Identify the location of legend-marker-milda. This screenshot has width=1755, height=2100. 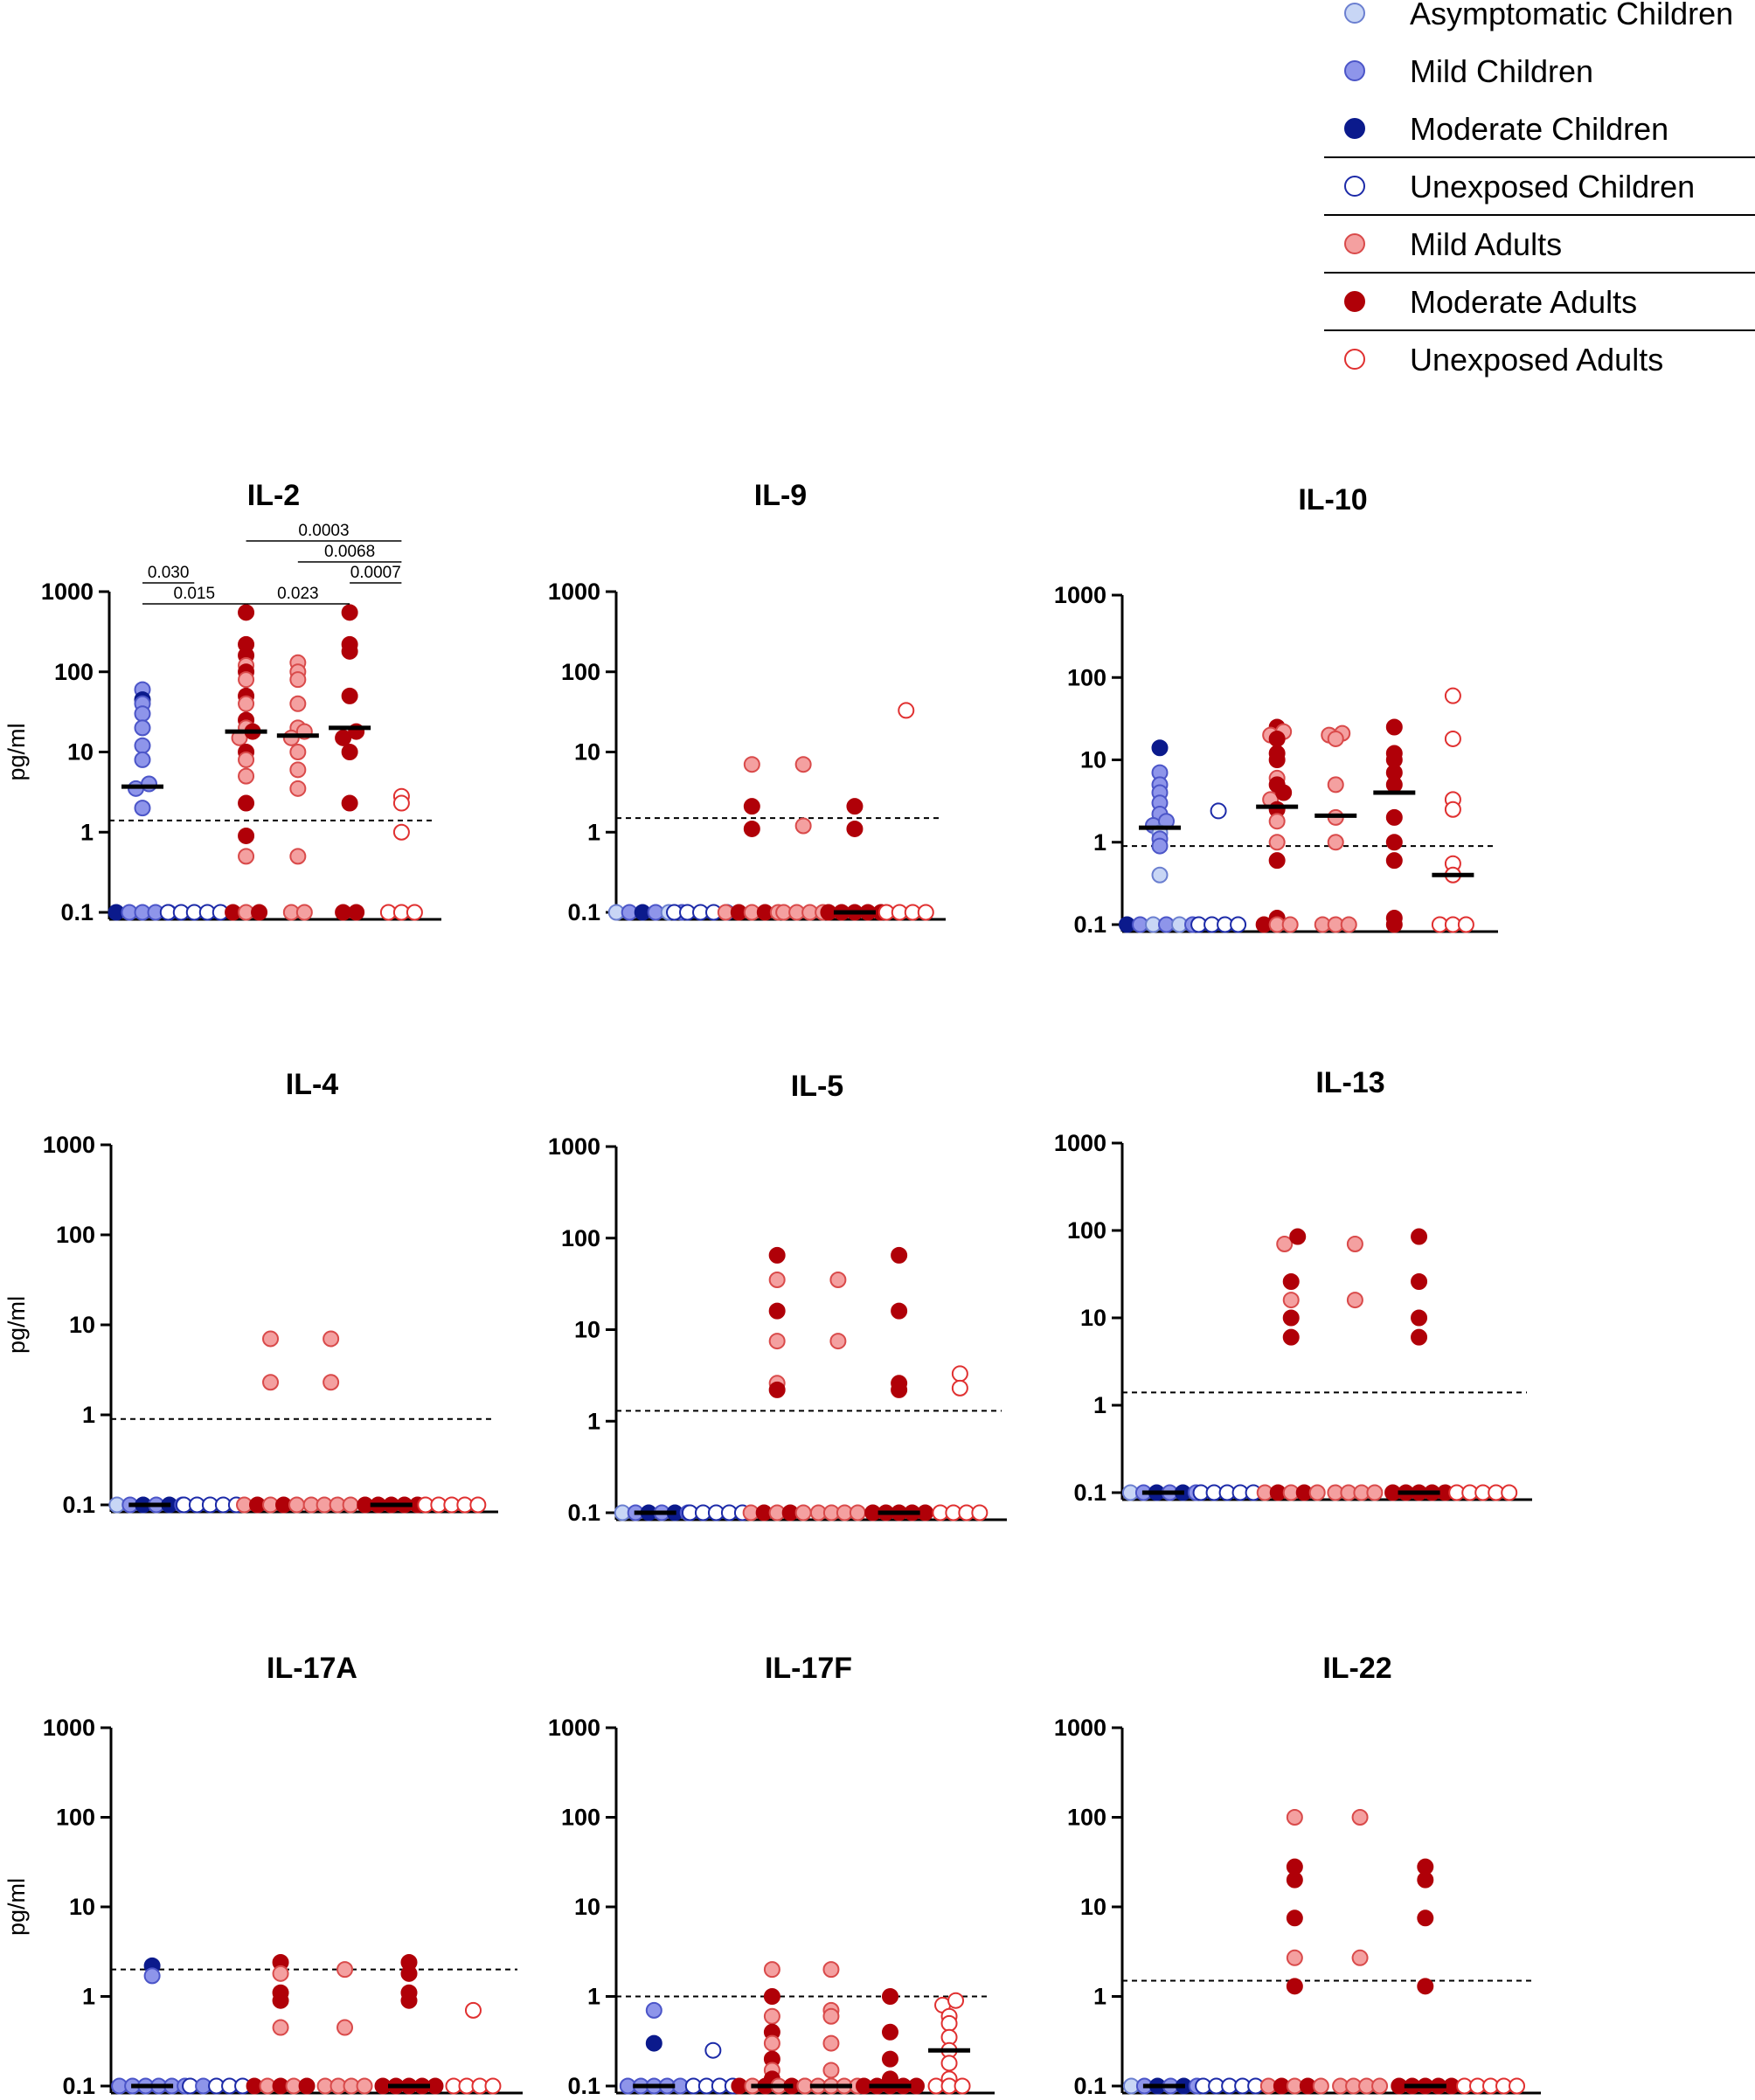
(1354, 243).